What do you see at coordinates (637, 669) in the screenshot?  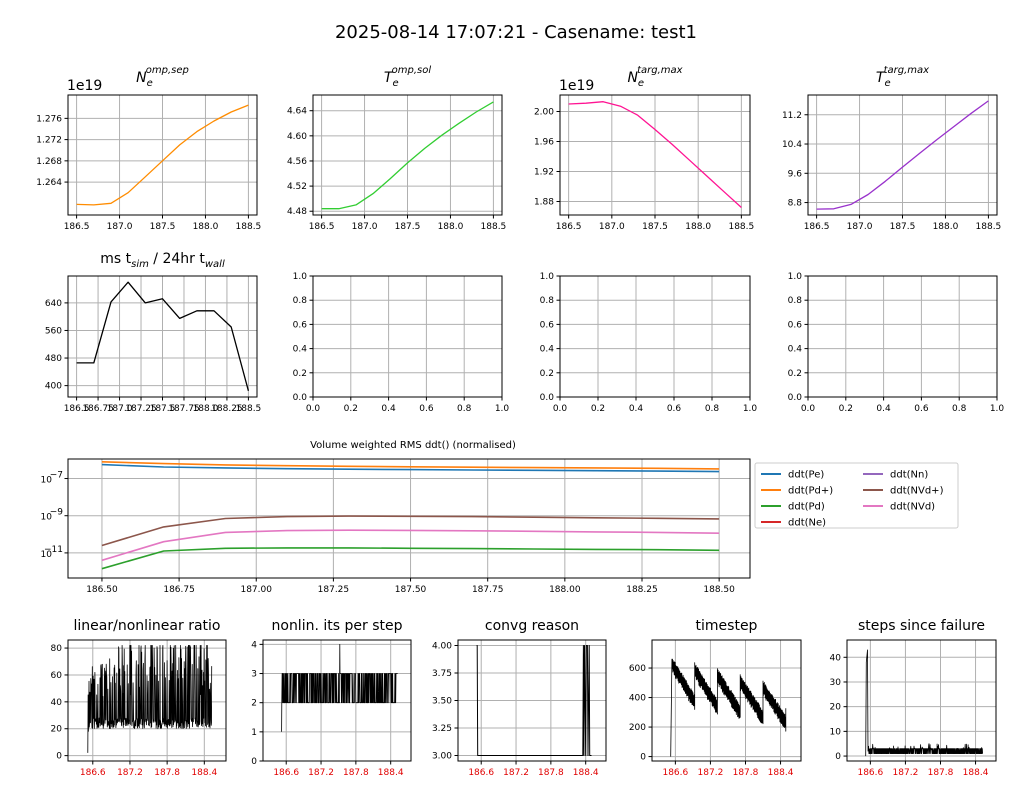 I see `y-tick-label: 600` at bounding box center [637, 669].